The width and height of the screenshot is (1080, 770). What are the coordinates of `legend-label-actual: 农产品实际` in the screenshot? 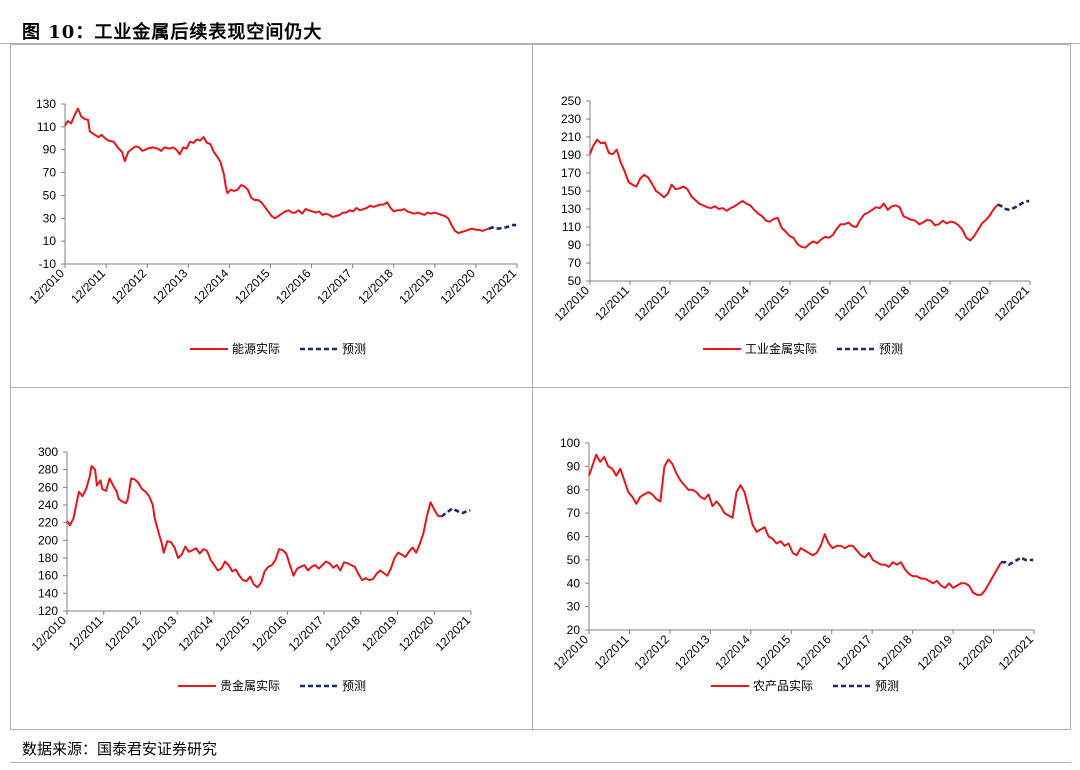 It's located at (783, 685).